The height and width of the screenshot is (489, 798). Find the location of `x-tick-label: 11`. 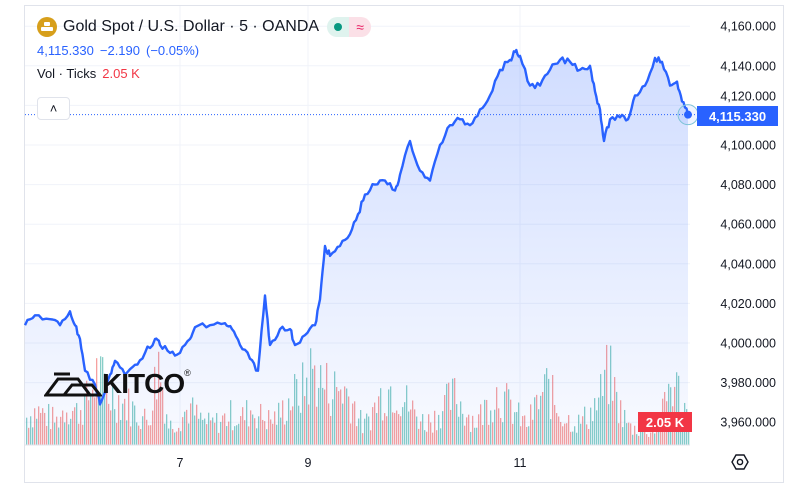

x-tick-label: 11 is located at coordinates (520, 463).